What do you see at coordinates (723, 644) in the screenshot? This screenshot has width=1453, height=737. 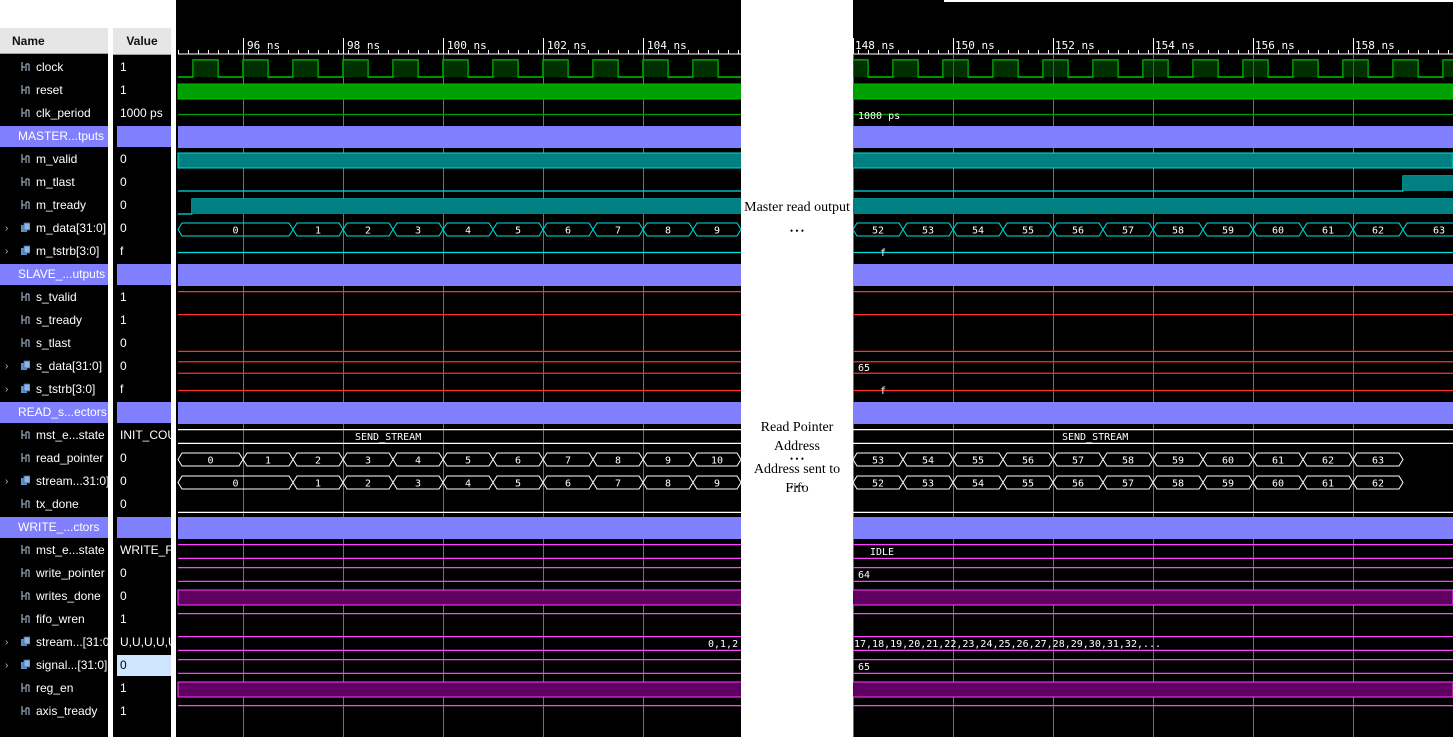 I see `stream-write-left-value: 0,1,2` at bounding box center [723, 644].